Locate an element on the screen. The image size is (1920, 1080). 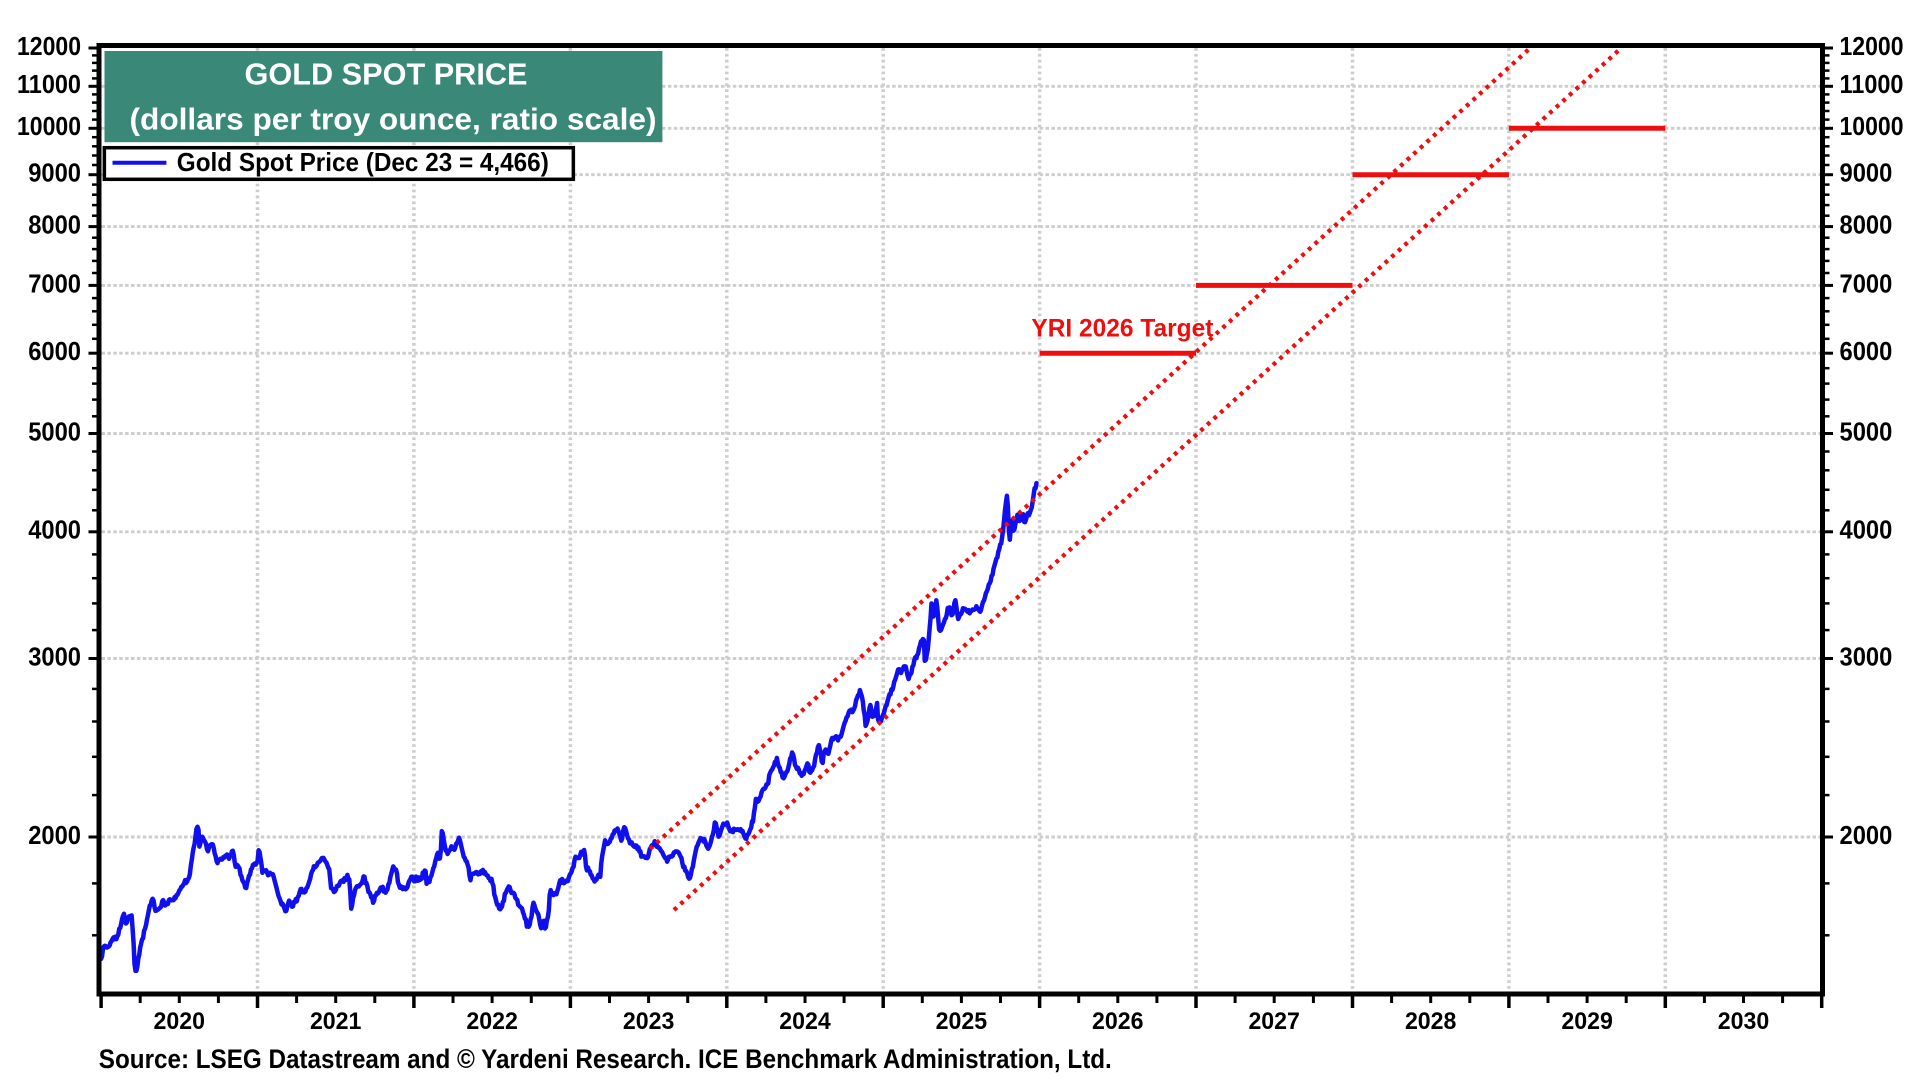
svg-text: 2024 is located at coordinates (805, 1021).